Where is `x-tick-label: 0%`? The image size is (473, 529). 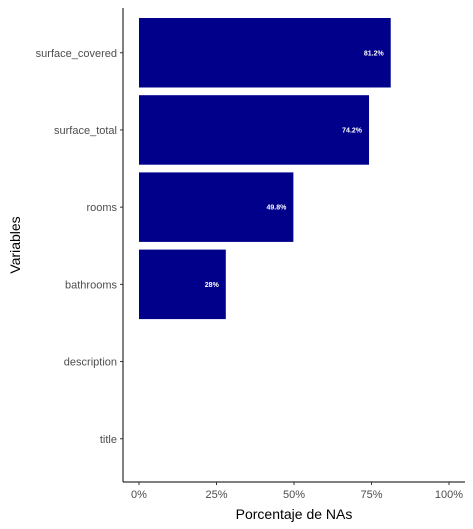 x-tick-label: 0% is located at coordinates (139, 495).